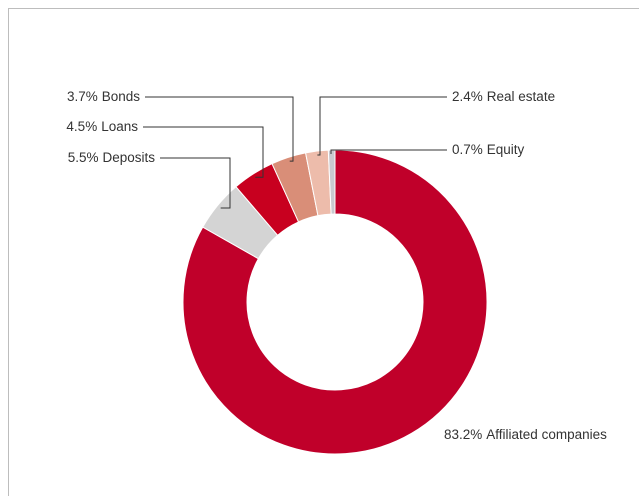  Describe the element at coordinates (81, 126) in the screenshot. I see `slice-value-label: 4.5%` at that location.